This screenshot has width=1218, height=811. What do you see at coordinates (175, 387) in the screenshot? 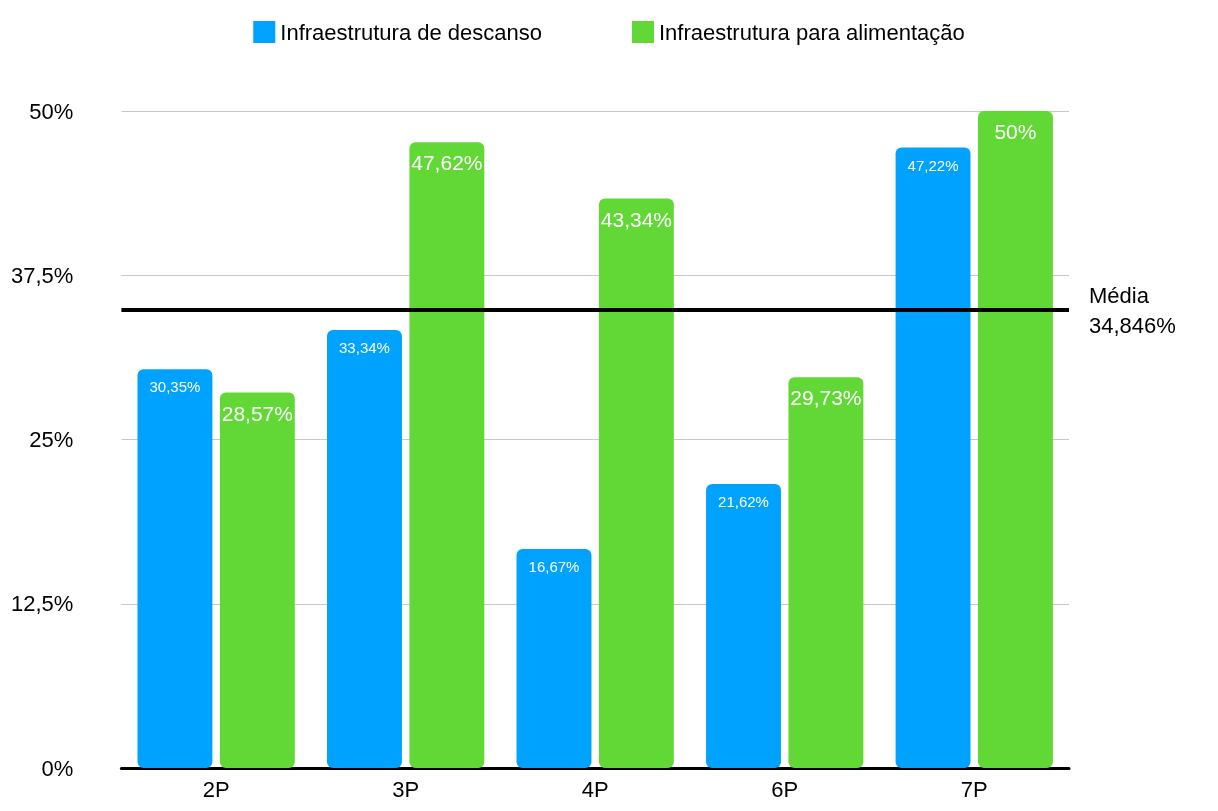
I see `data-label: 30,35%` at bounding box center [175, 387].